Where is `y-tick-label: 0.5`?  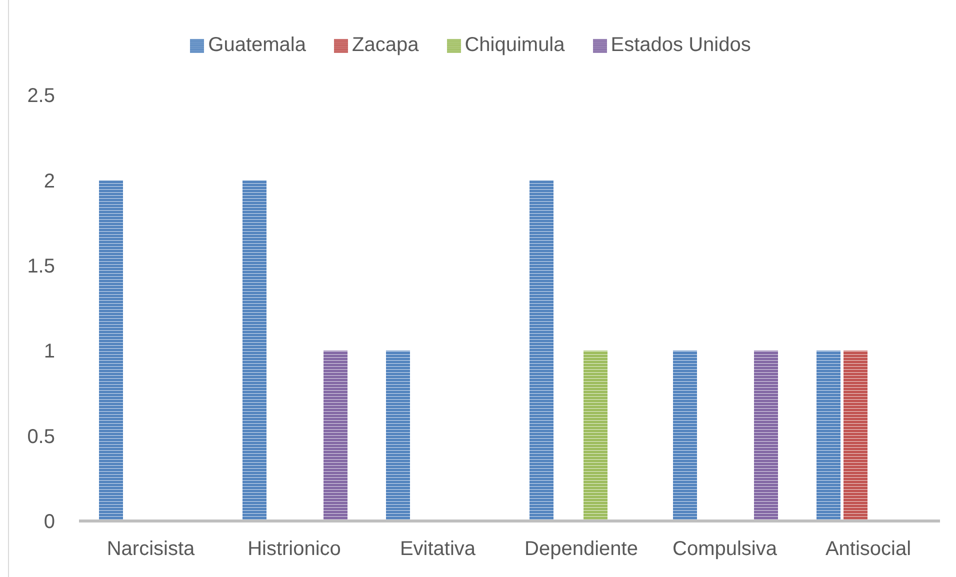
y-tick-label: 0.5 is located at coordinates (41, 437).